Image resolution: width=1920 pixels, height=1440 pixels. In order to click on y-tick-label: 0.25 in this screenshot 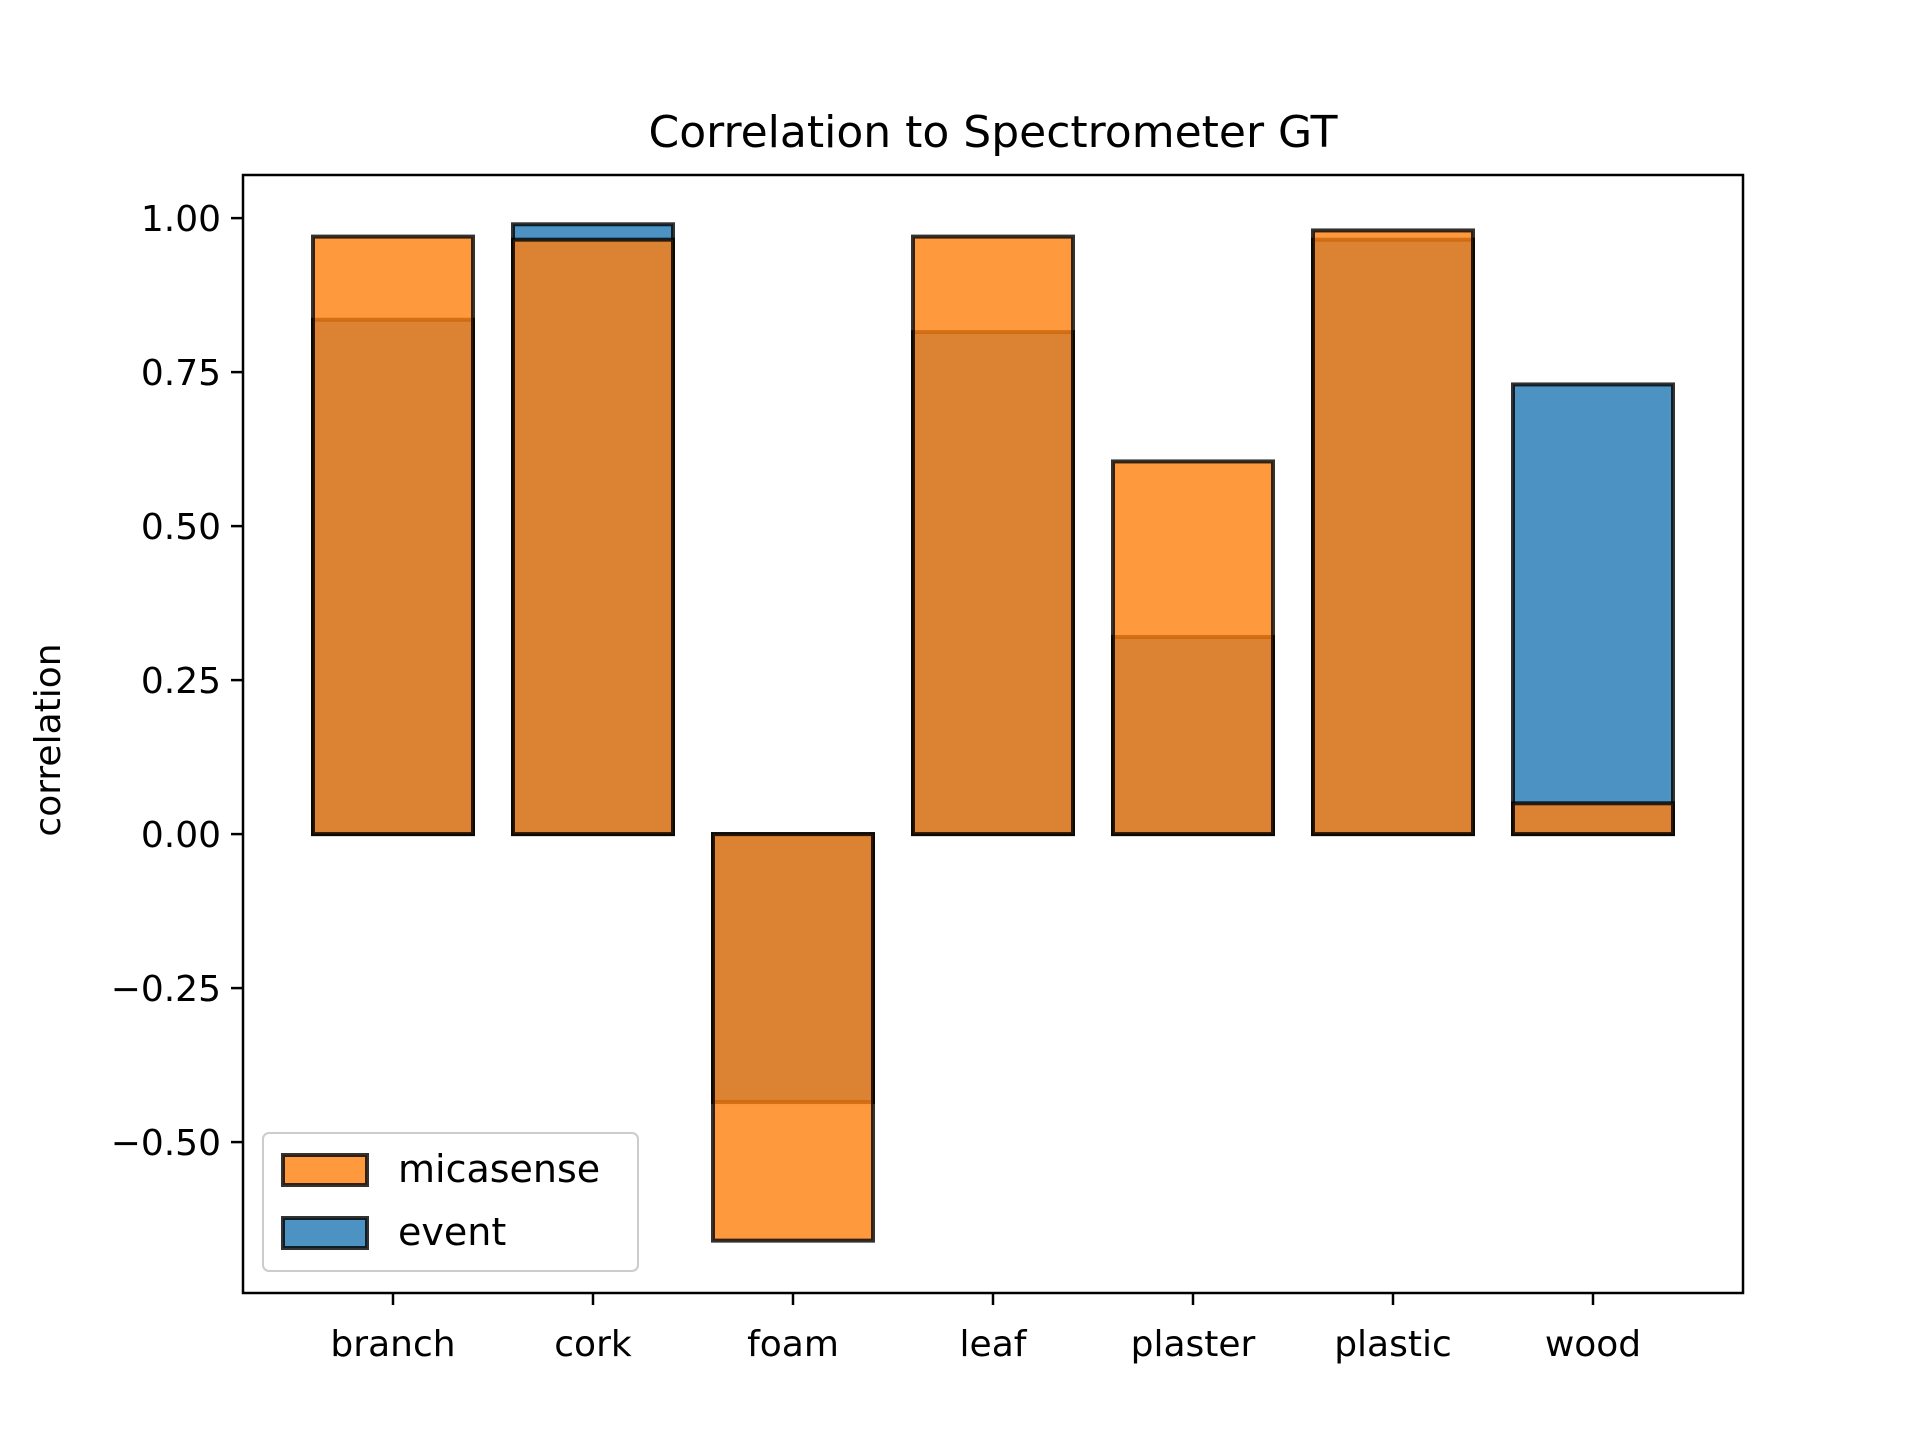, I will do `click(181, 681)`.